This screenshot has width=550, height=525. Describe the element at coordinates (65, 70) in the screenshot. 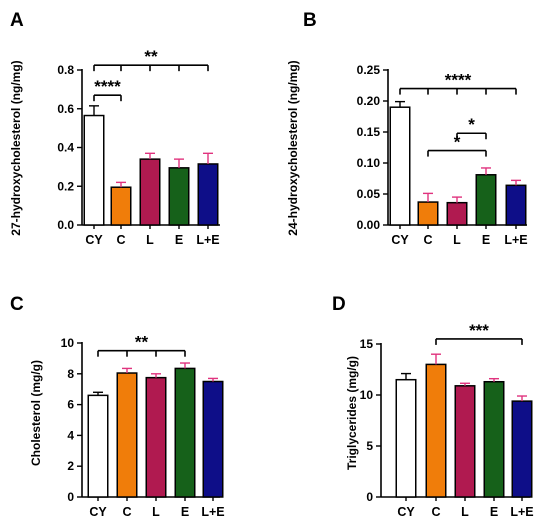

I see `y-tick-label: 0.8` at that location.